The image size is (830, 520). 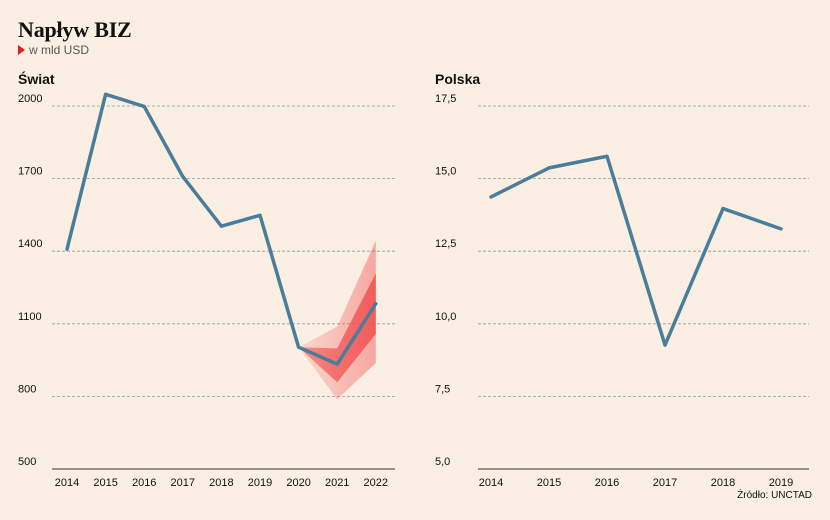 What do you see at coordinates (75, 29) in the screenshot?
I see `chart-title: Napływ BIZ` at bounding box center [75, 29].